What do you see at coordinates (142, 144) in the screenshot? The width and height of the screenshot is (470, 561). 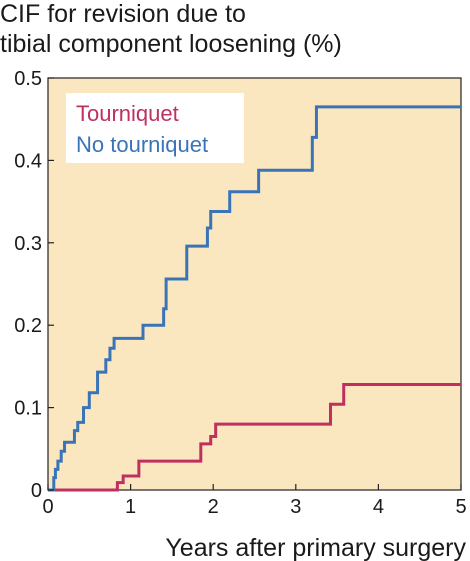 I see `legend-entry-no-tourniquet: No tourniquet` at bounding box center [142, 144].